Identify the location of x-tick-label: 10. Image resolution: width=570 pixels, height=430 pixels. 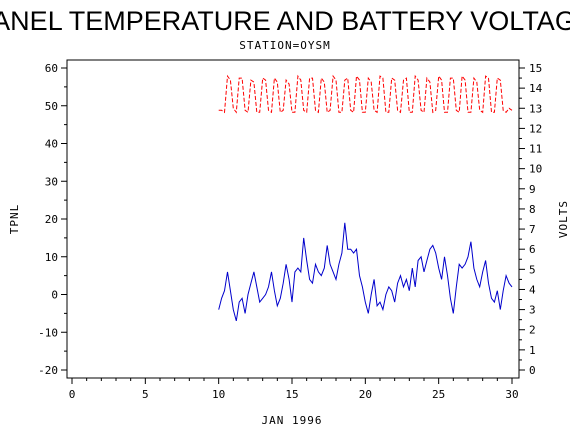
(218, 394).